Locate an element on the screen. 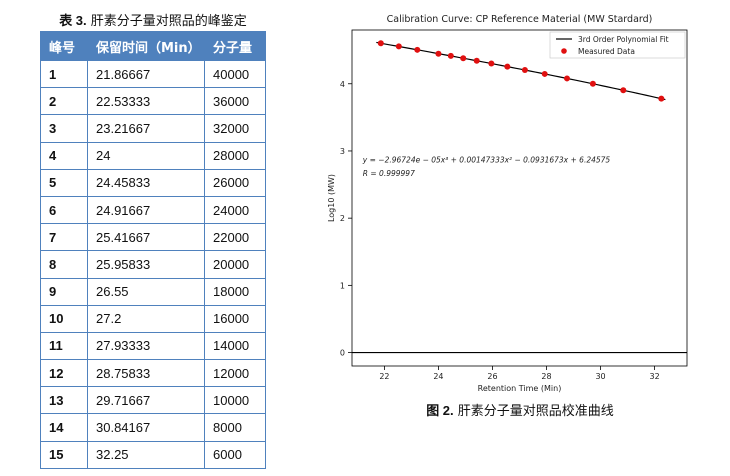  cell-retention-time: 27.93333 is located at coordinates (146, 346).